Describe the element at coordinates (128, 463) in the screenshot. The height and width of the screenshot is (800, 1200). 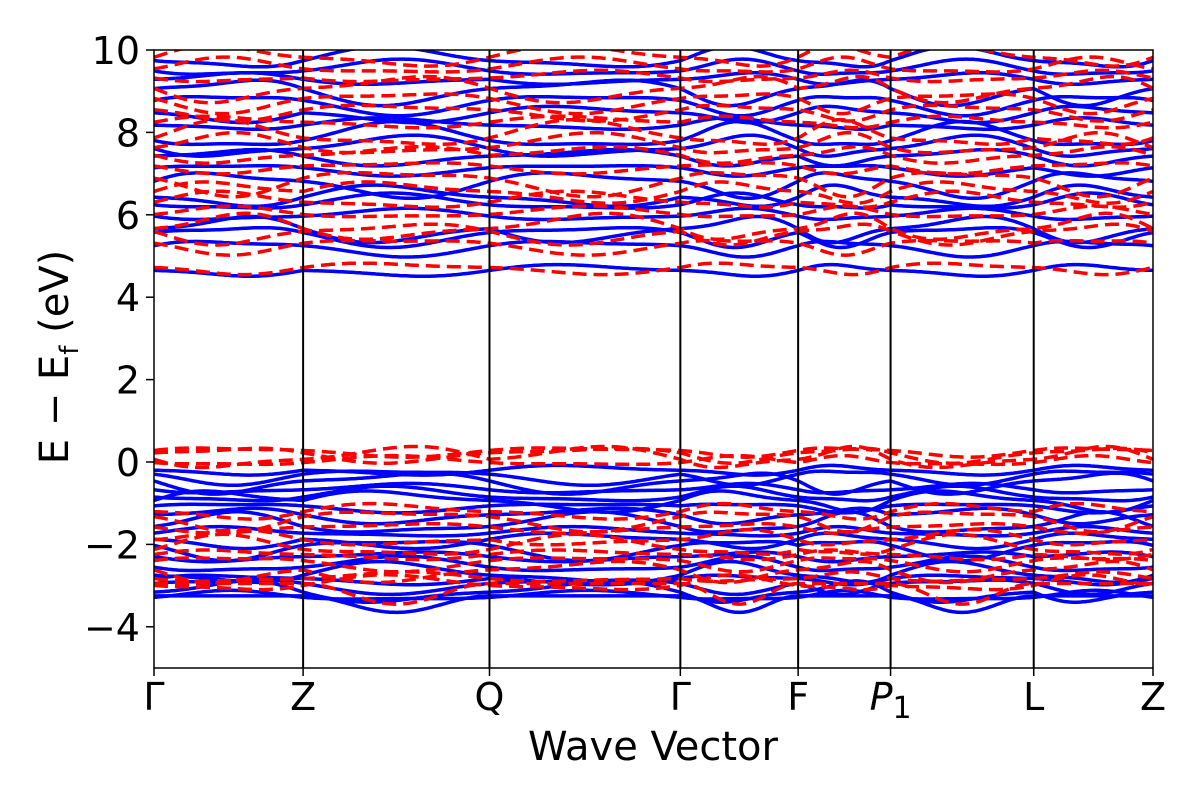
I see `y-tick-label: 0` at that location.